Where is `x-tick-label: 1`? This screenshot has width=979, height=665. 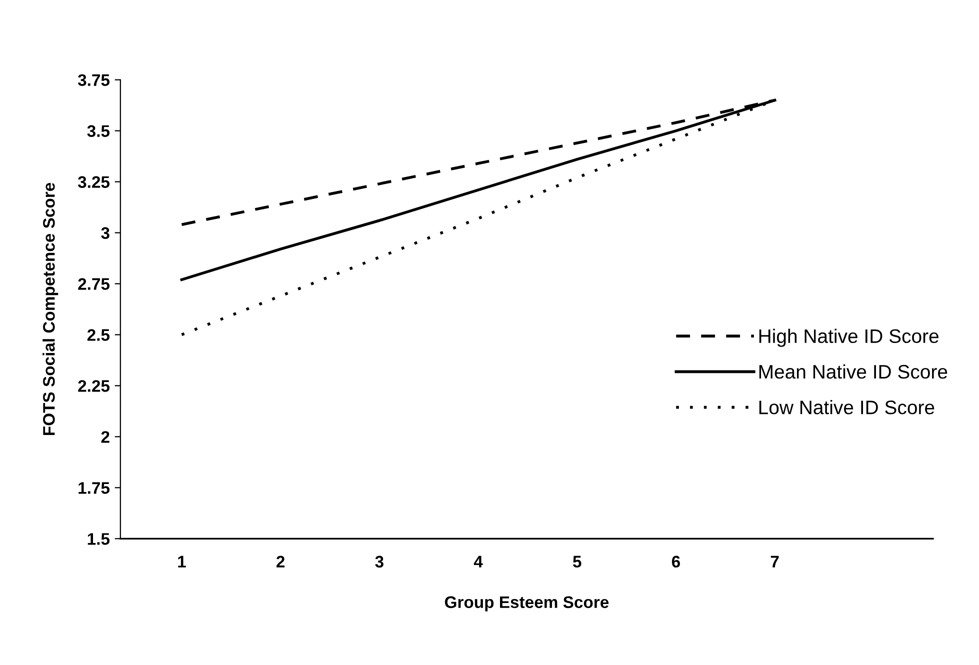 x-tick-label: 1 is located at coordinates (182, 562).